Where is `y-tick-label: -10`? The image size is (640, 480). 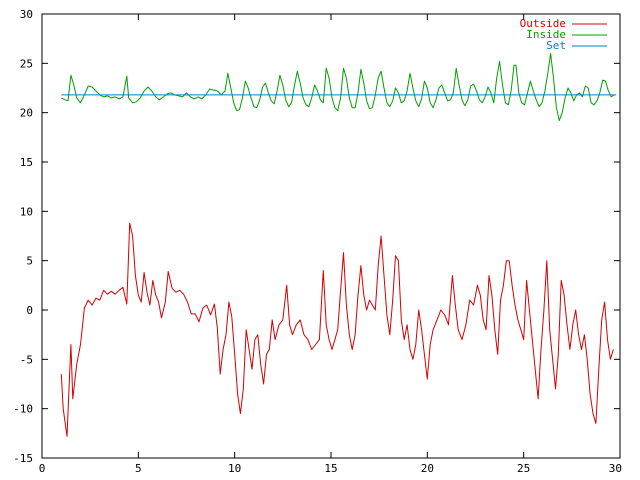 y-tick-label: -10 is located at coordinates (23, 409).